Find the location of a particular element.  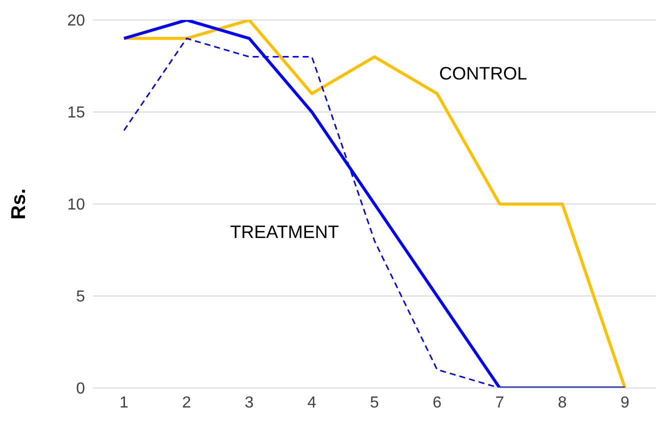

y-tick-label: 15 is located at coordinates (76, 113).